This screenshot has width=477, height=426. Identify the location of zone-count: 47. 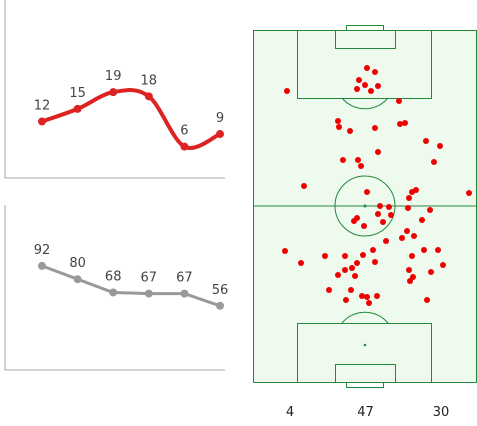
(365, 412).